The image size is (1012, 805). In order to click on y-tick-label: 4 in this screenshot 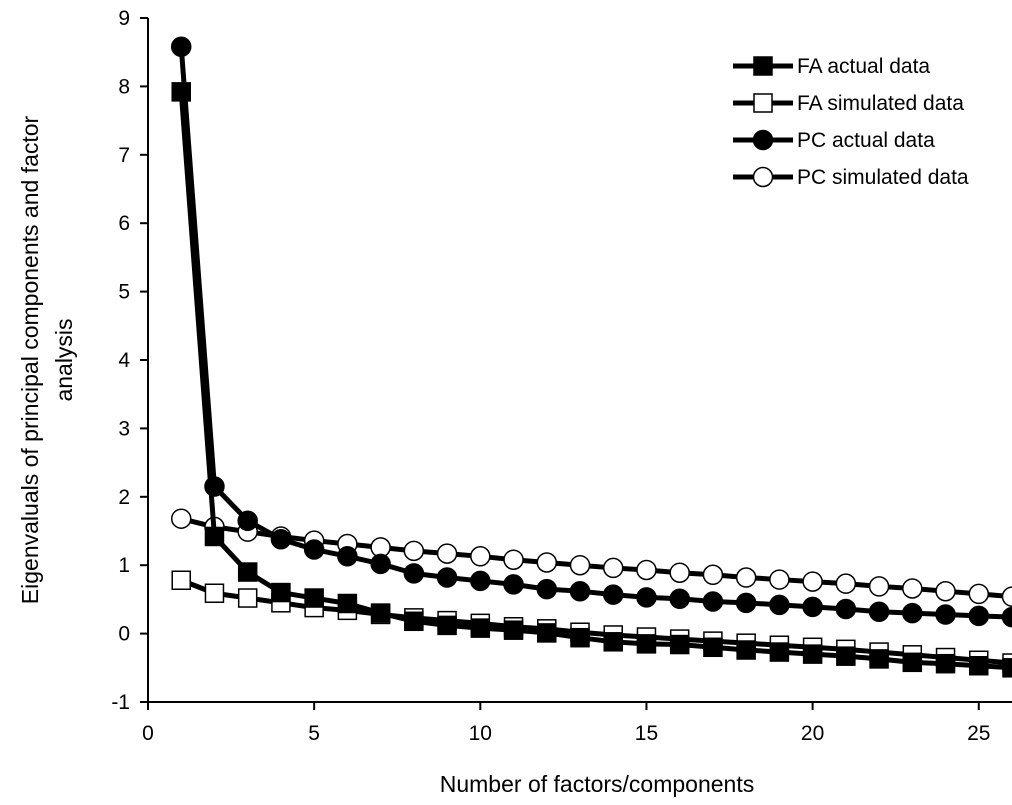, I will do `click(124, 360)`.